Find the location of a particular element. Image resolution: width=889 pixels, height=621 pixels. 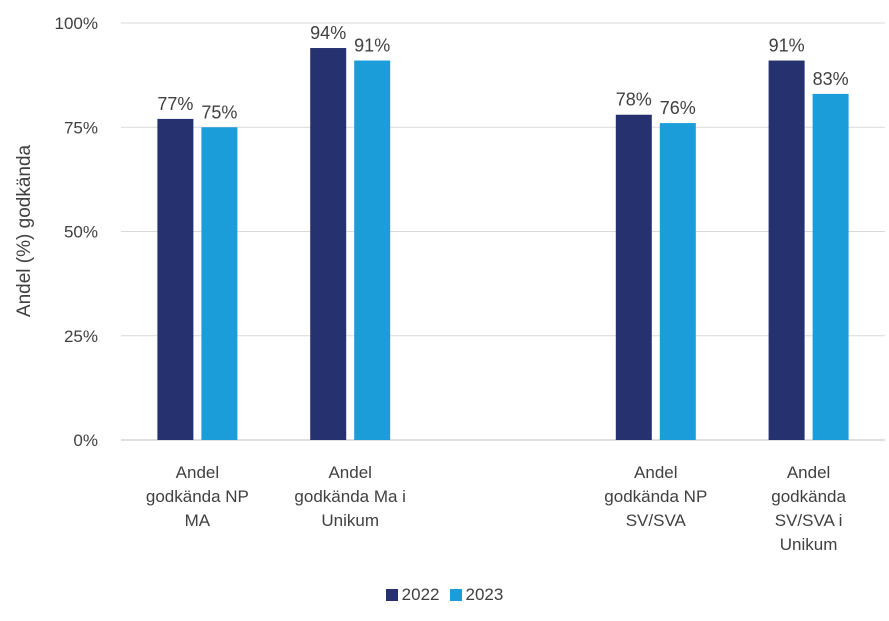

data-label-2022-1: 94% is located at coordinates (328, 33).